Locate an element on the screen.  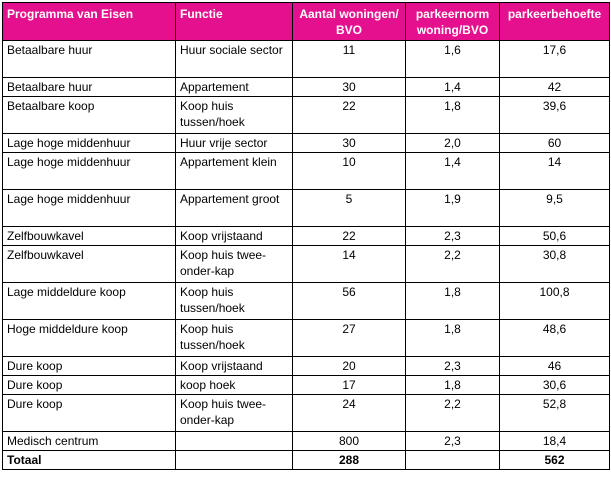
table-row: Betaalbare huur Appartement 30 1,4 42 is located at coordinates (306, 87).